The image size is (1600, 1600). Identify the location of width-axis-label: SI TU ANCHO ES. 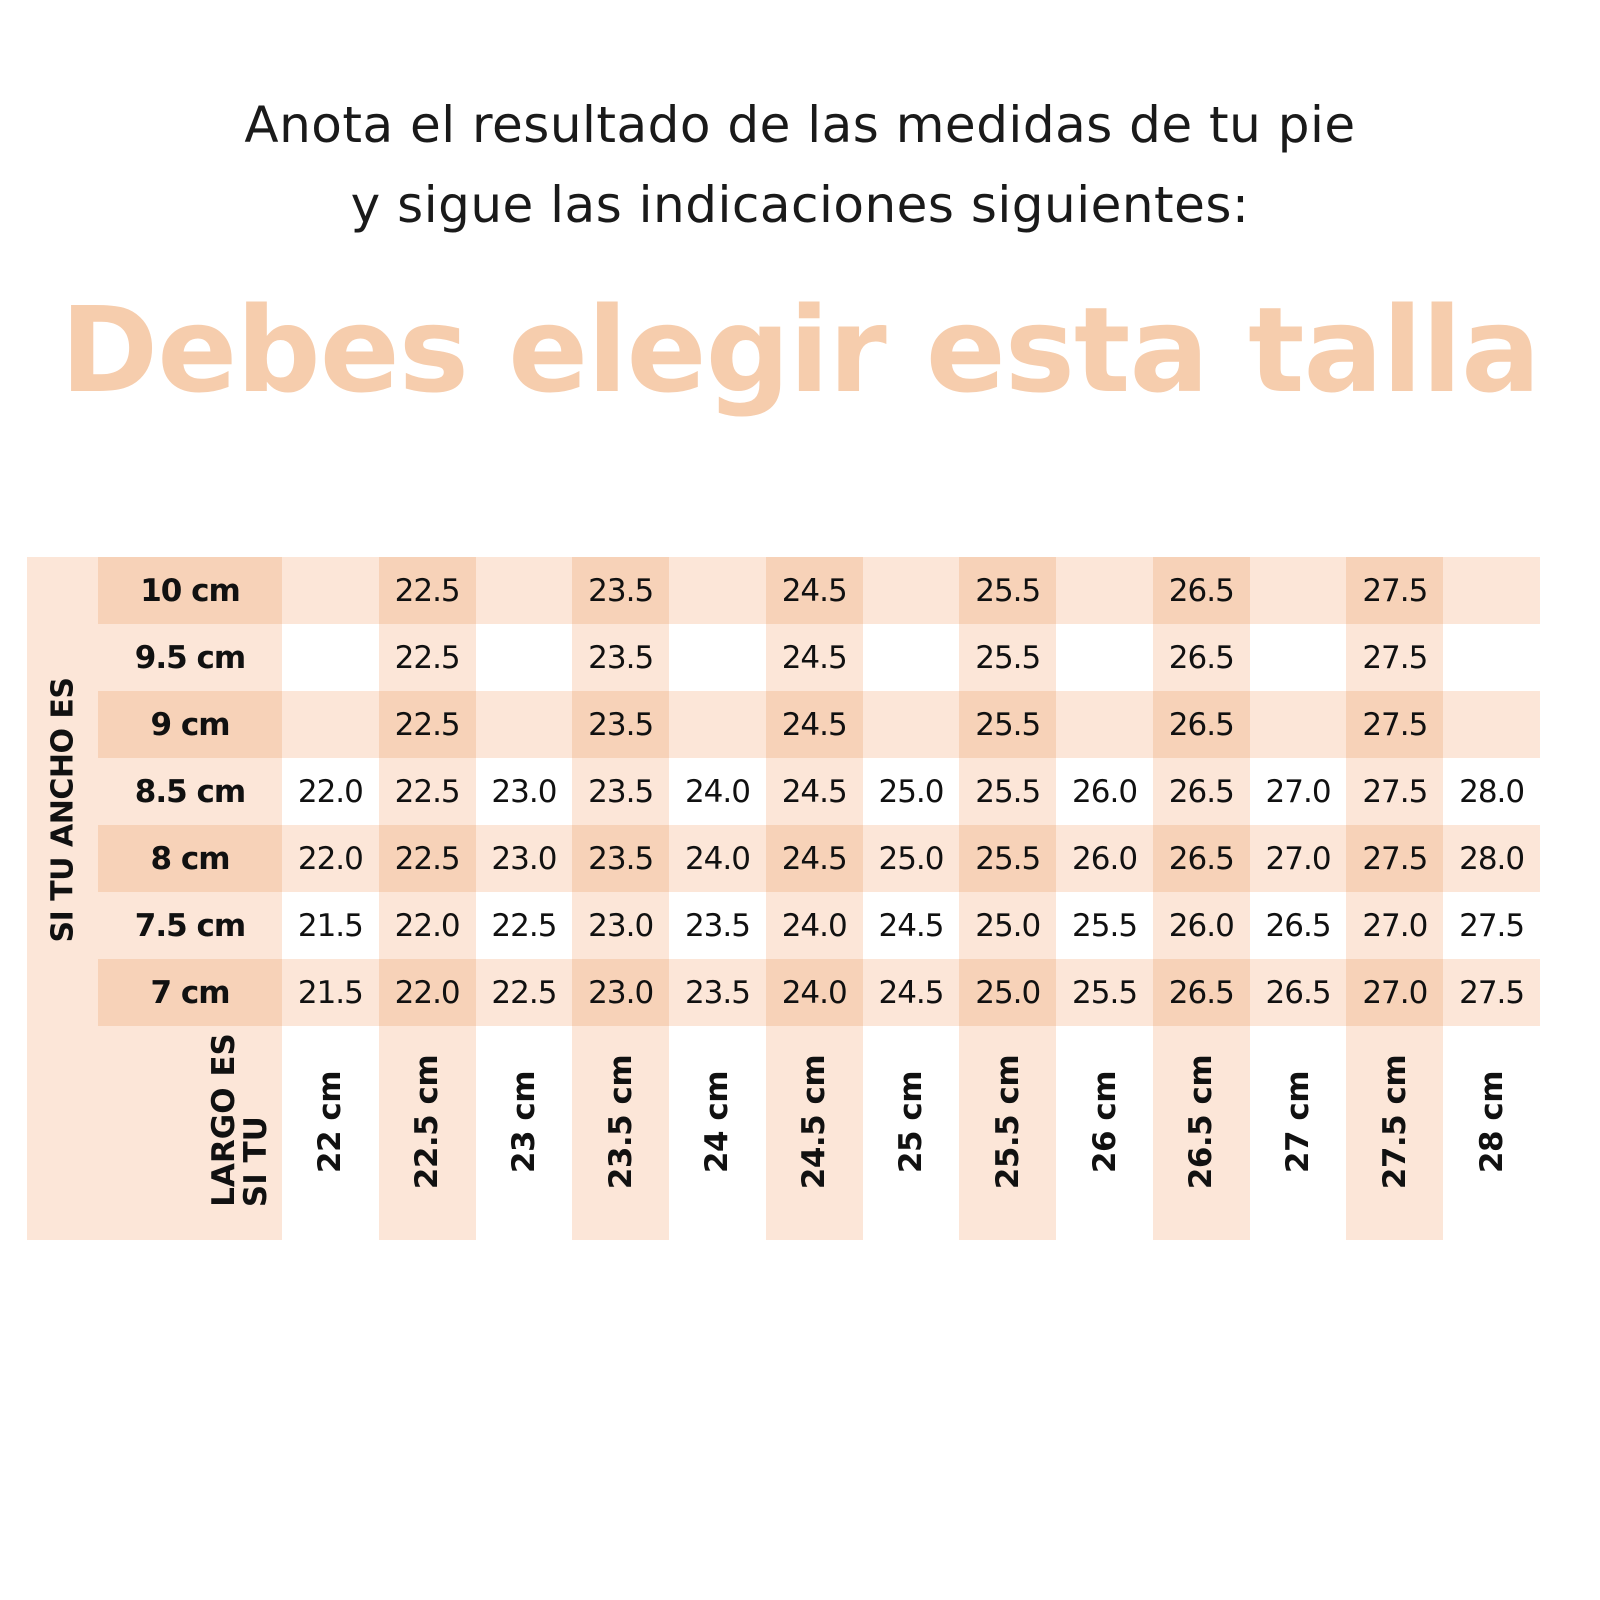
(62, 810).